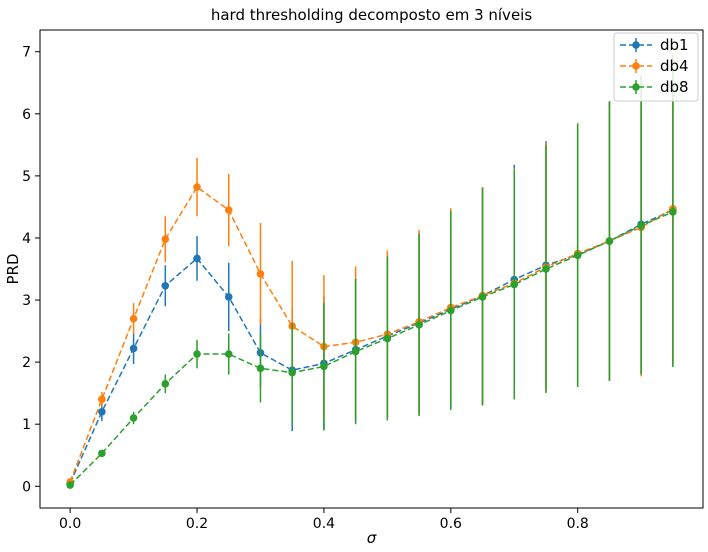 The image size is (708, 552). Describe the element at coordinates (674, 66) in the screenshot. I see `legend-label: db4` at that location.